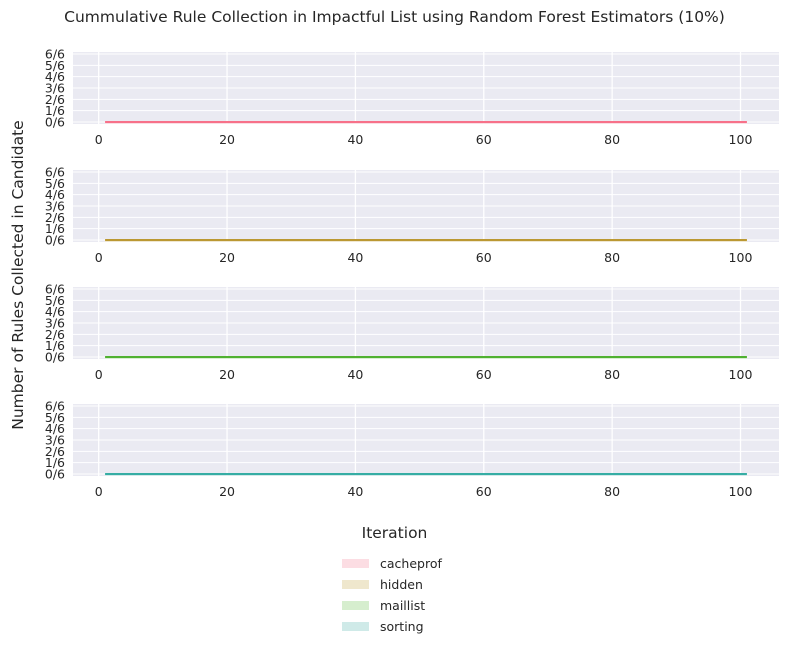 The width and height of the screenshot is (789, 648). I want to click on legend: cacheprof hidden maillist sorting, so click(392, 595).